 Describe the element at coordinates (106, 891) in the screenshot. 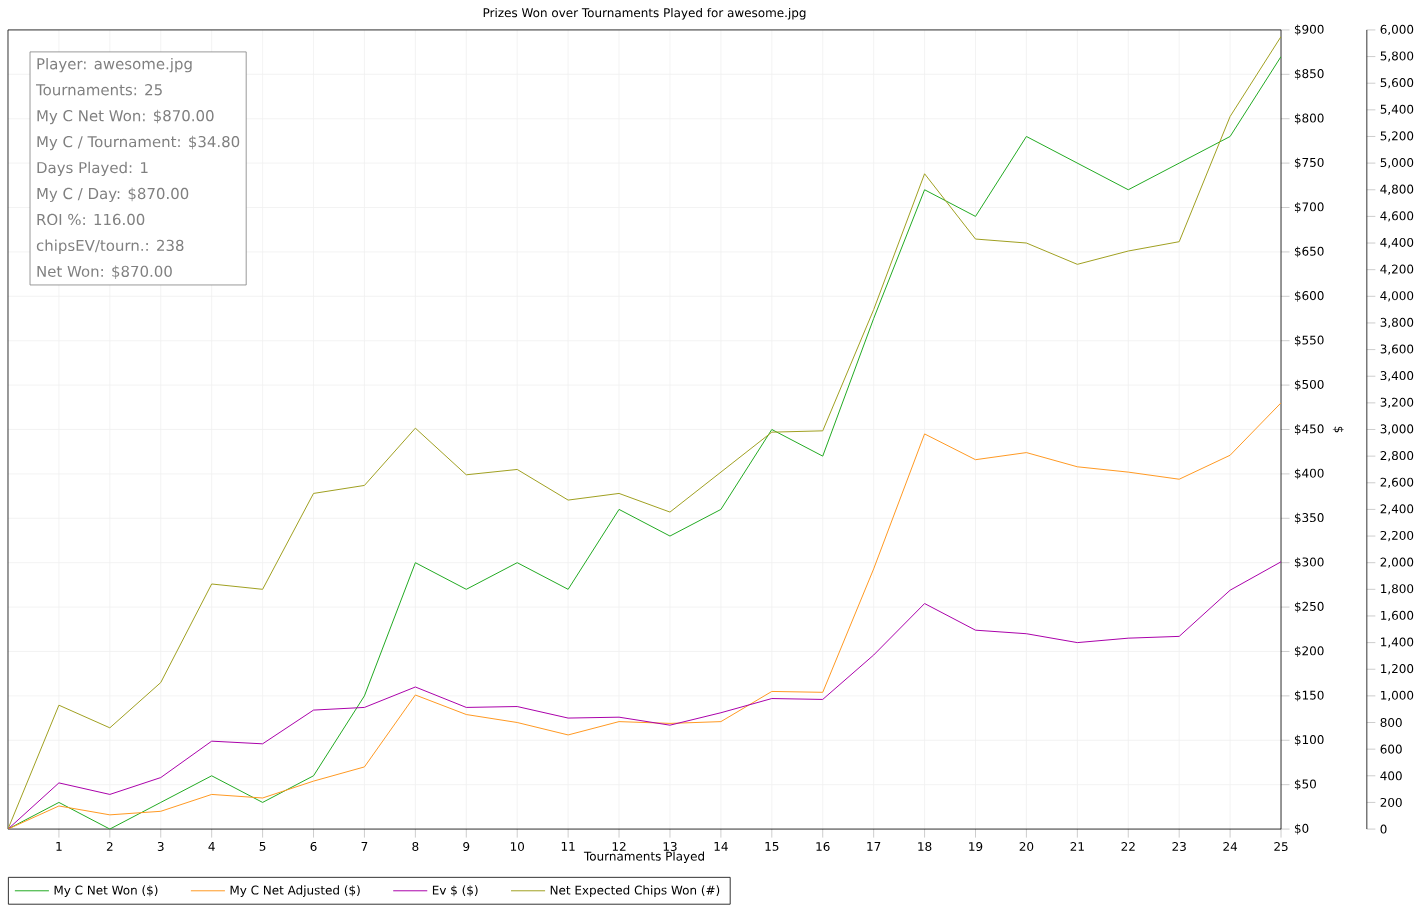

I see `legend-label: My C Net Won ($)` at that location.